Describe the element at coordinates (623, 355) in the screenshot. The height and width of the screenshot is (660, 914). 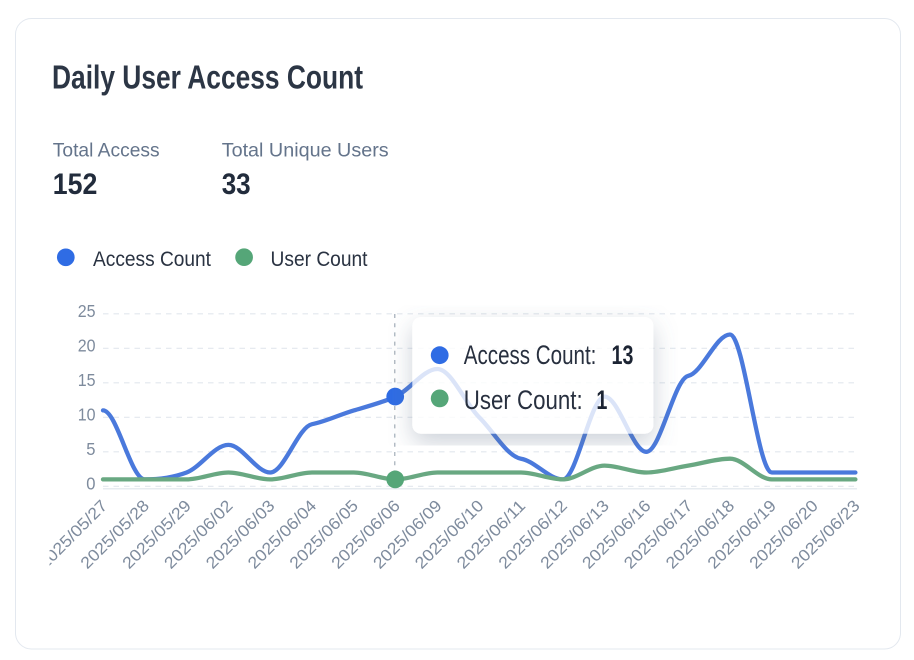
I see `svg-text: 13` at that location.